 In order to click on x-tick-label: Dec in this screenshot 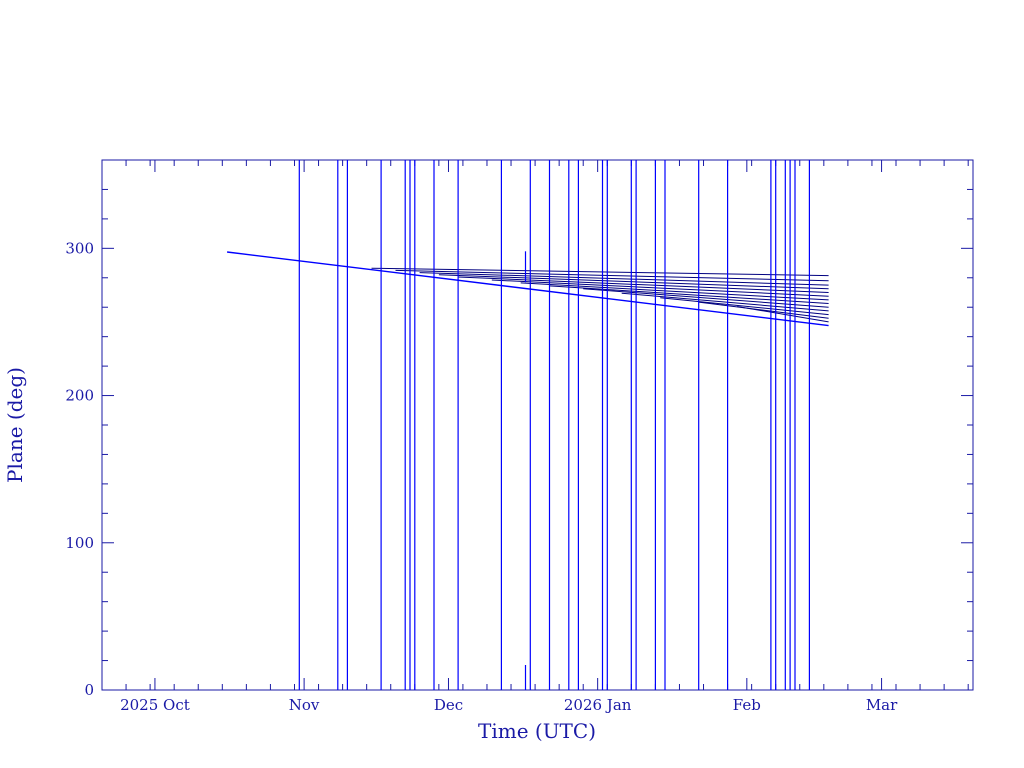, I will do `click(448, 705)`.